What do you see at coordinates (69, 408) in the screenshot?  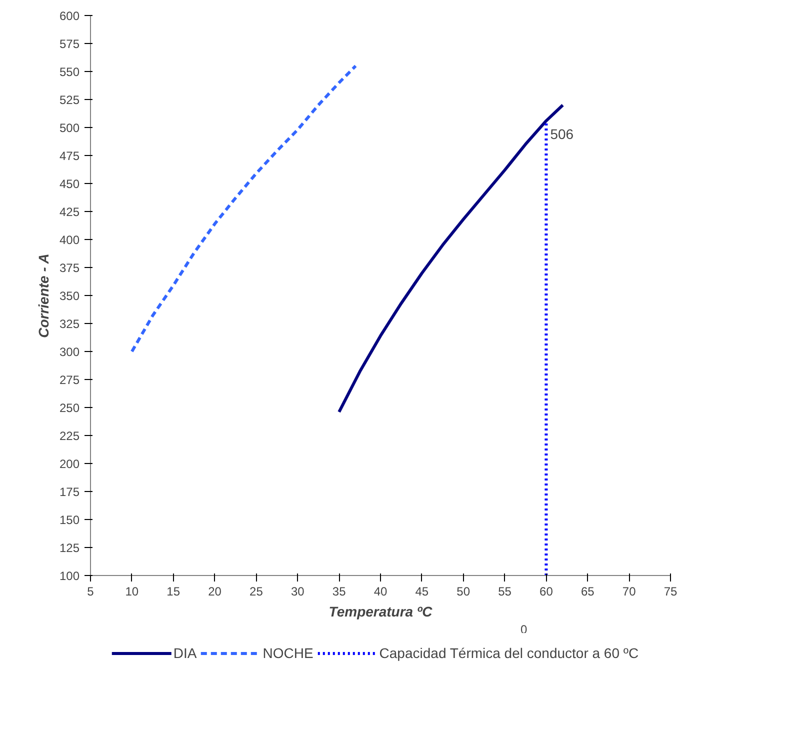 I see `y-tick-label: 250` at bounding box center [69, 408].